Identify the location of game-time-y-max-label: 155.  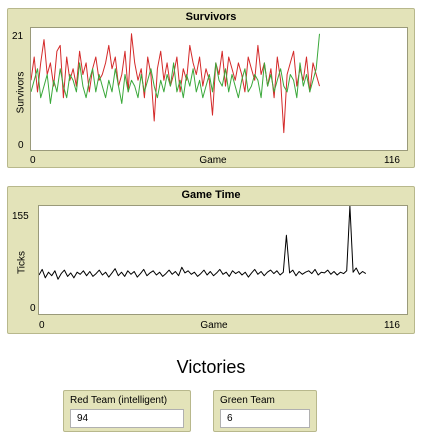
(20, 216).